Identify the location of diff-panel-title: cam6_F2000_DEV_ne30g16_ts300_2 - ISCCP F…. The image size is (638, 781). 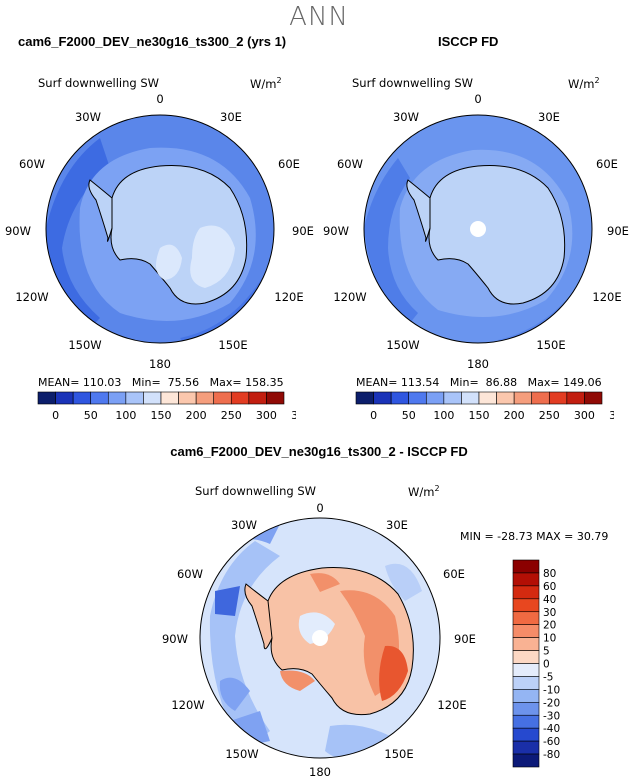
(319, 451).